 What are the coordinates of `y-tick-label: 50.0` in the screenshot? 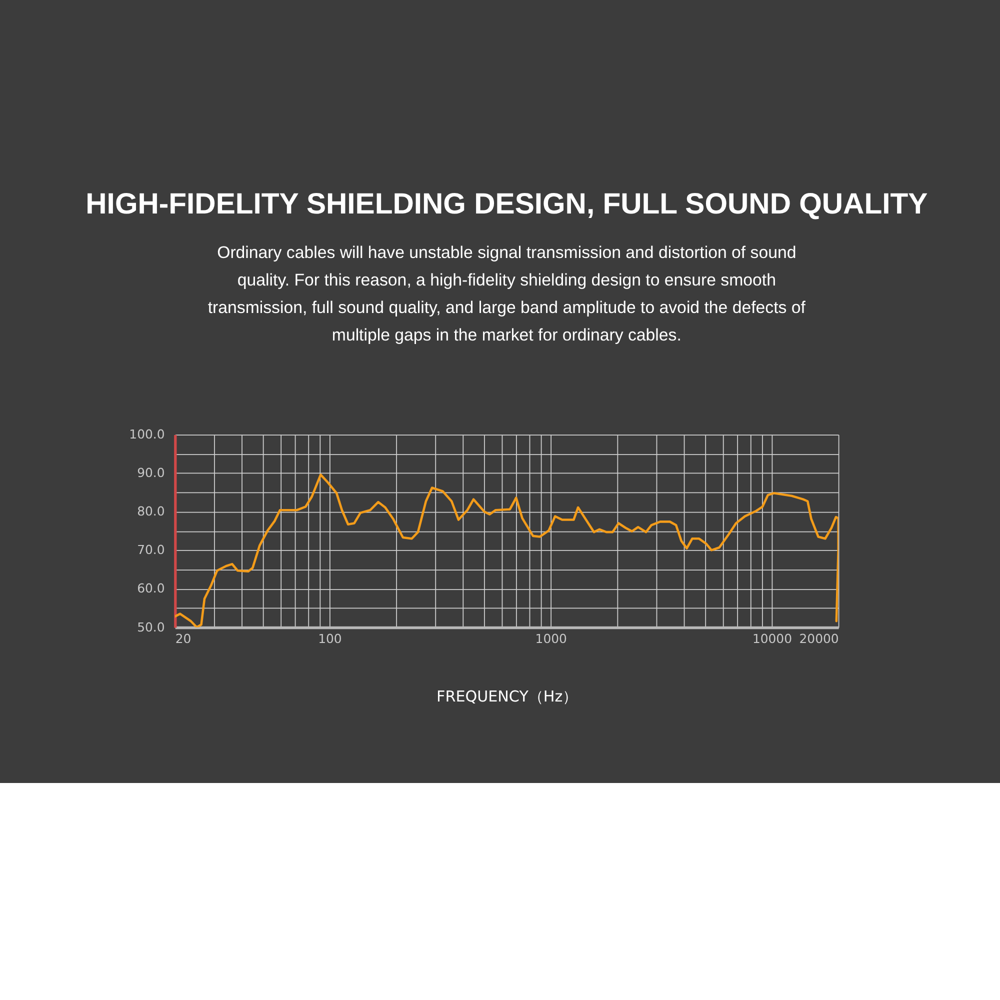 It's located at (151, 626).